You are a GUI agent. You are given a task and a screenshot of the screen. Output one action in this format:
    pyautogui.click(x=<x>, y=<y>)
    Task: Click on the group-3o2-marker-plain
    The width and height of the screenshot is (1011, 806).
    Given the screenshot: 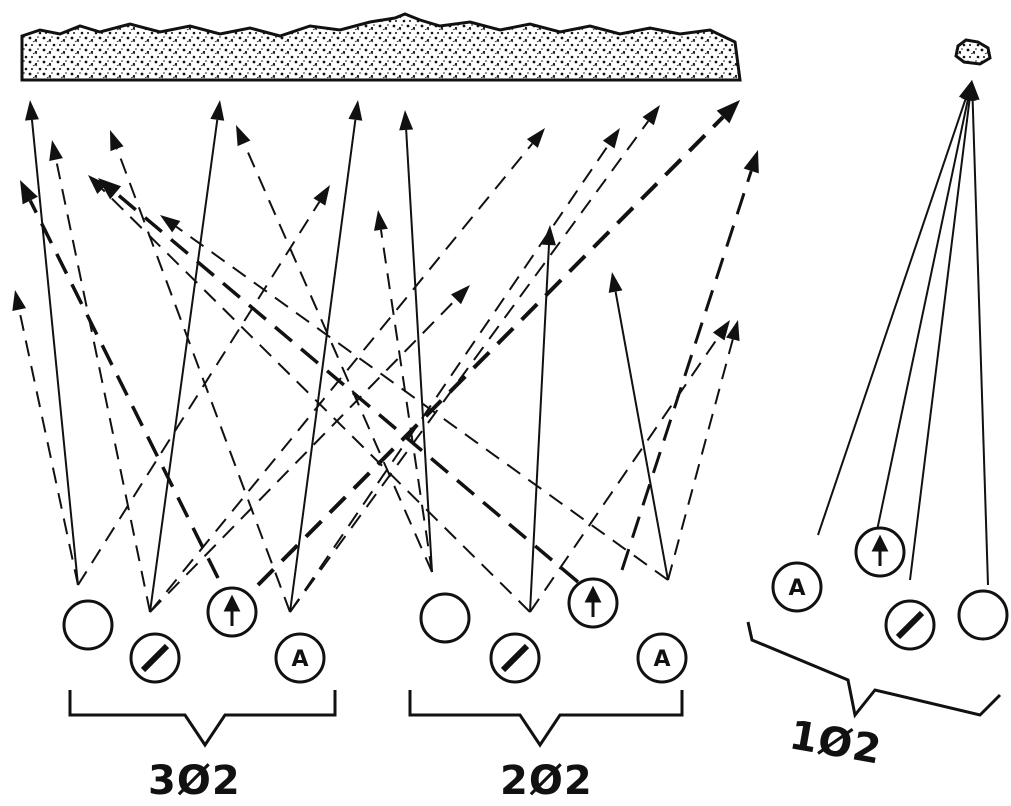 What is the action you would take?
    pyautogui.click(x=88, y=625)
    